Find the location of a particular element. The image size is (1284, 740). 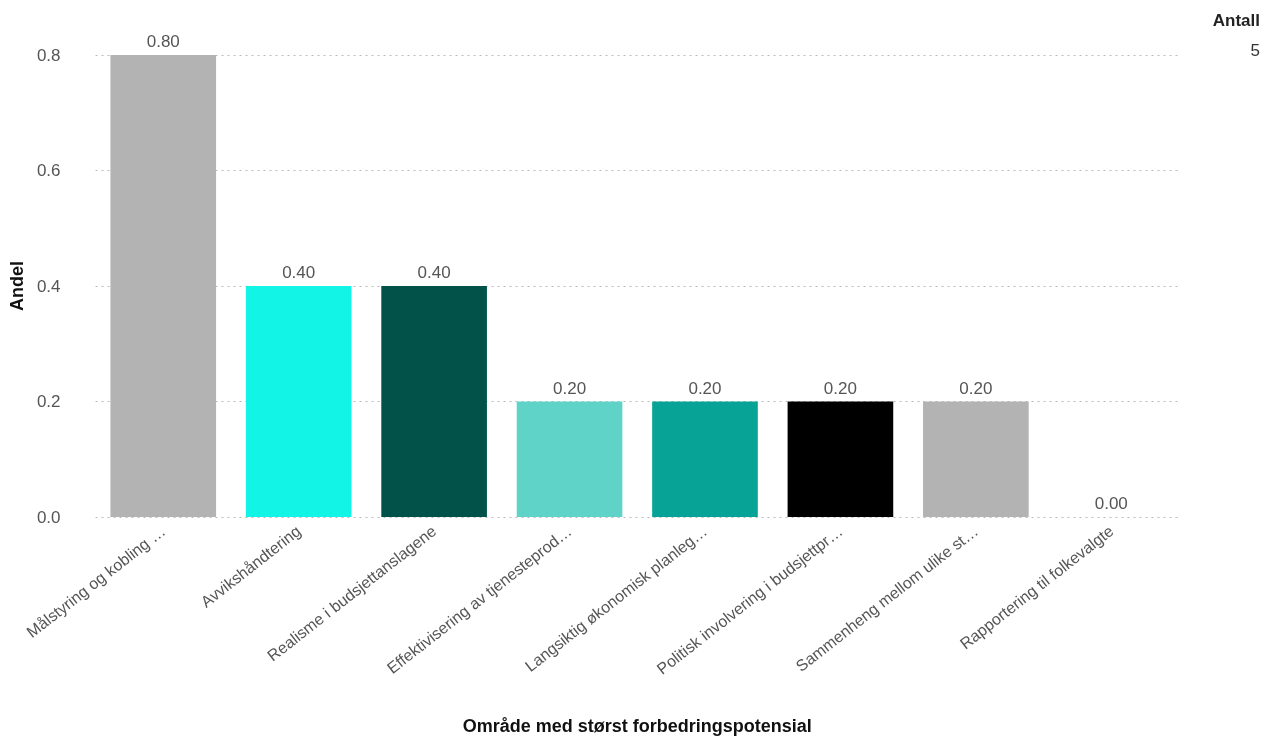

x-axis-title: Område med størst forbedringspotensial is located at coordinates (637, 726).